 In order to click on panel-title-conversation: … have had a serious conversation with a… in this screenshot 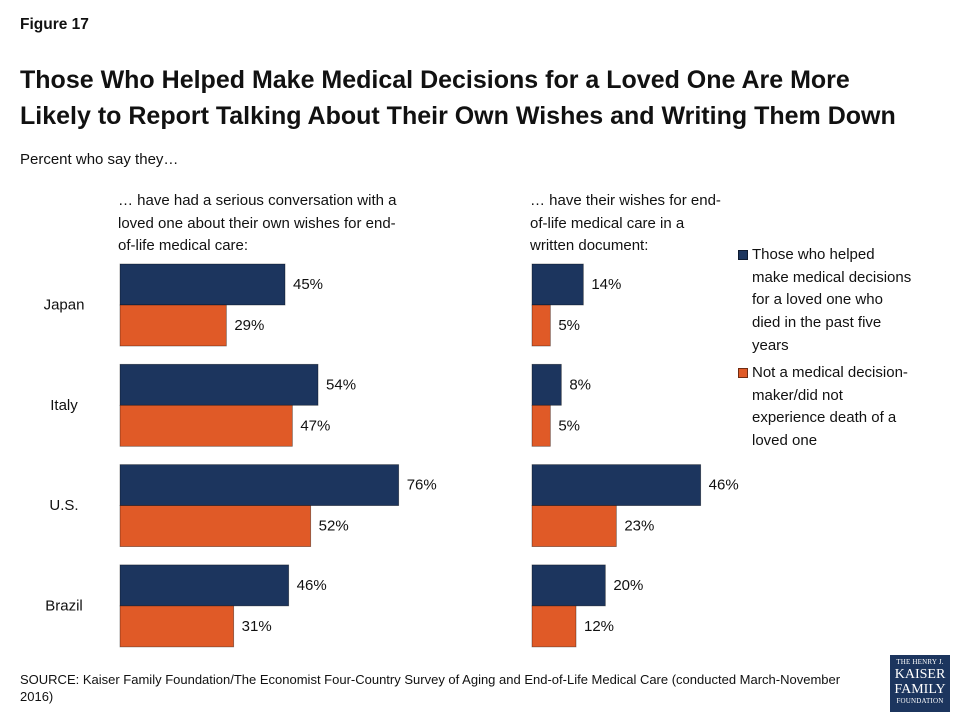, I will do `click(257, 223)`.